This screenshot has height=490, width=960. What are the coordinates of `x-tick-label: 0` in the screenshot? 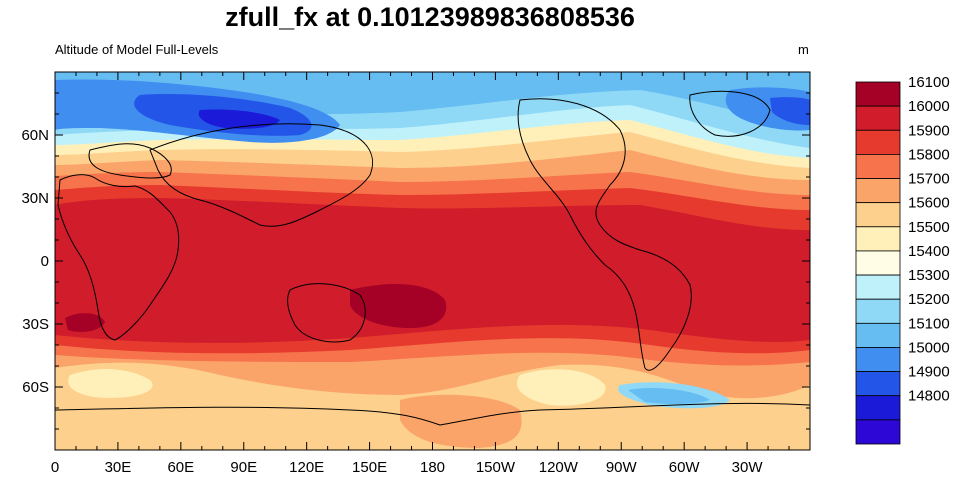 It's located at (55, 467).